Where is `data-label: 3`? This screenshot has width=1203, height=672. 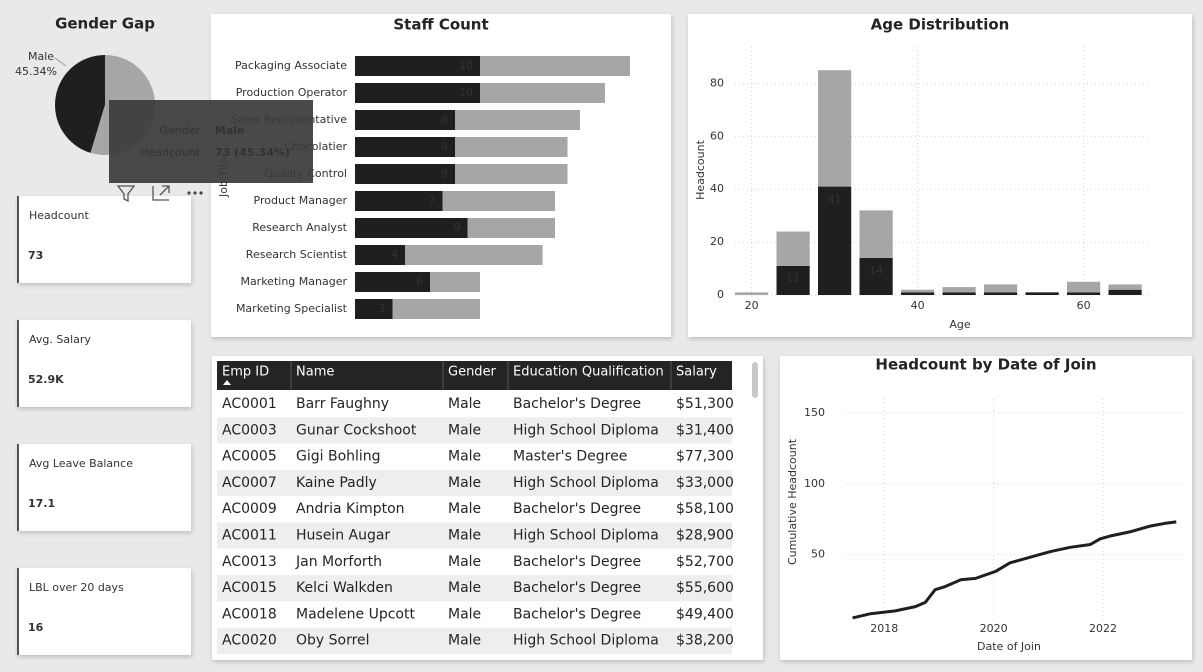
data-label: 3 is located at coordinates (382, 308).